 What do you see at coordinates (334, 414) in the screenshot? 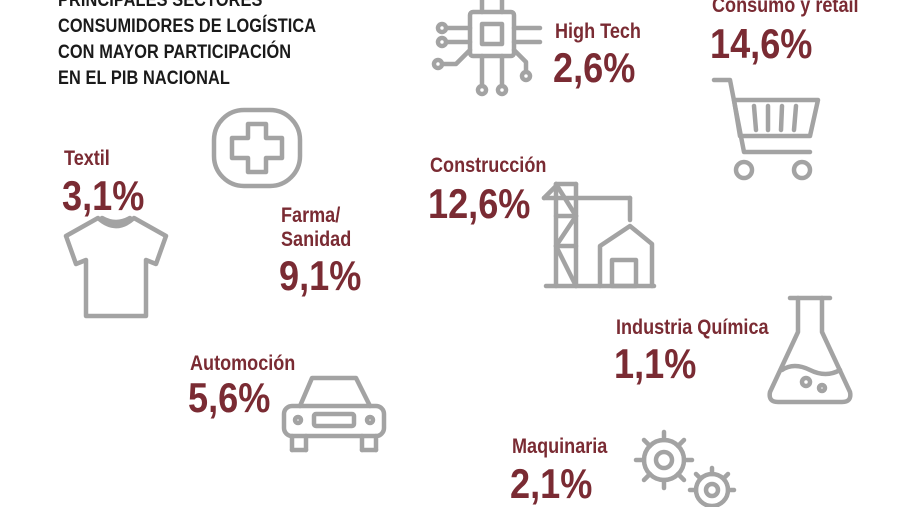
I see `car-icon` at bounding box center [334, 414].